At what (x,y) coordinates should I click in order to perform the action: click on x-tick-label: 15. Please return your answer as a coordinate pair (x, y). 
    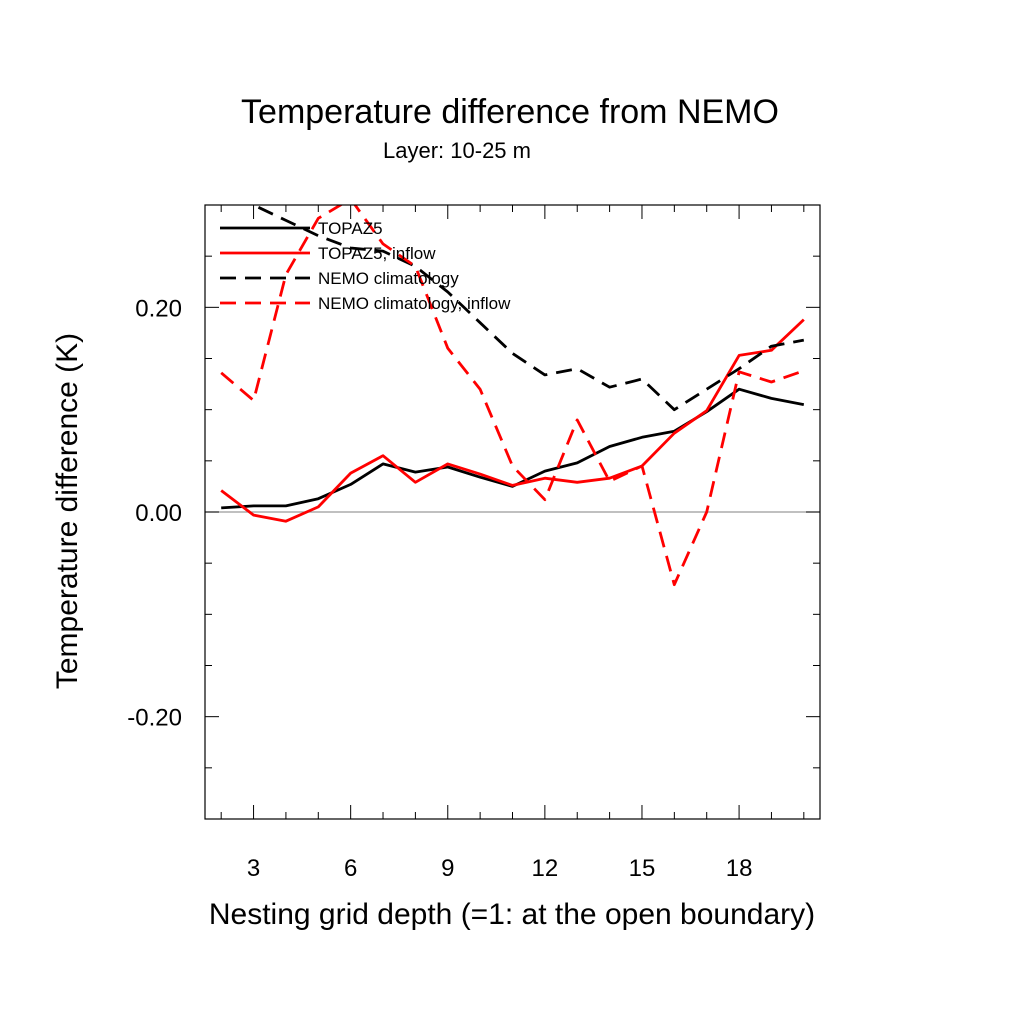
    Looking at the image, I should click on (642, 868).